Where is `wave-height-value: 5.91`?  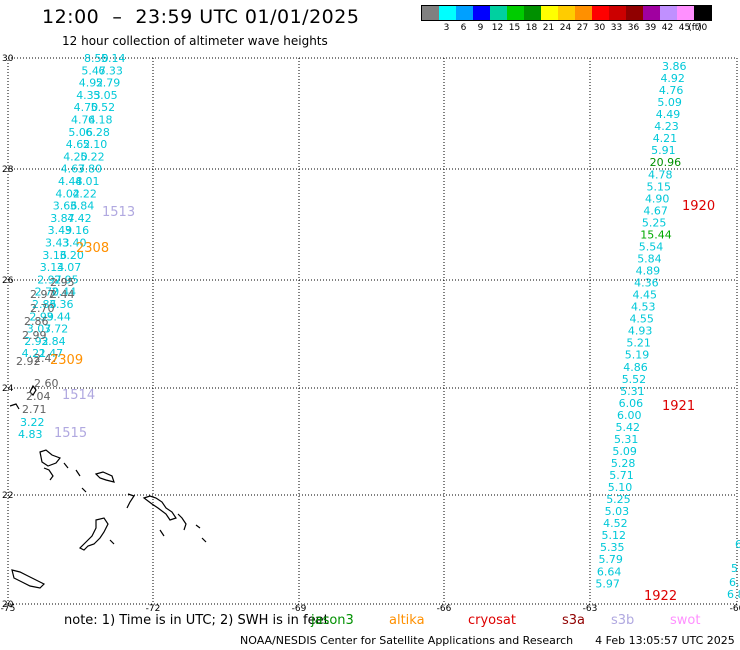 wave-height-value: 5.91 is located at coordinates (663, 150).